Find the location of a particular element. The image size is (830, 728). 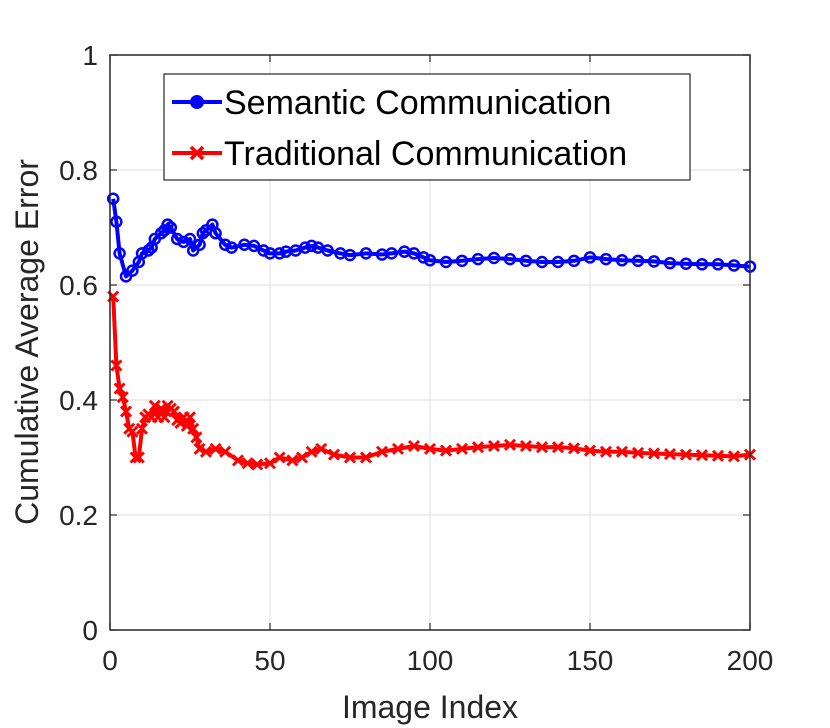

series-semantic is located at coordinates (431, 237).